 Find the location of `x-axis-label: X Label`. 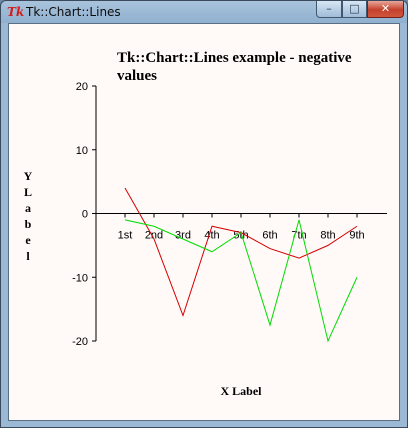

x-axis-label: X Label is located at coordinates (241, 391).